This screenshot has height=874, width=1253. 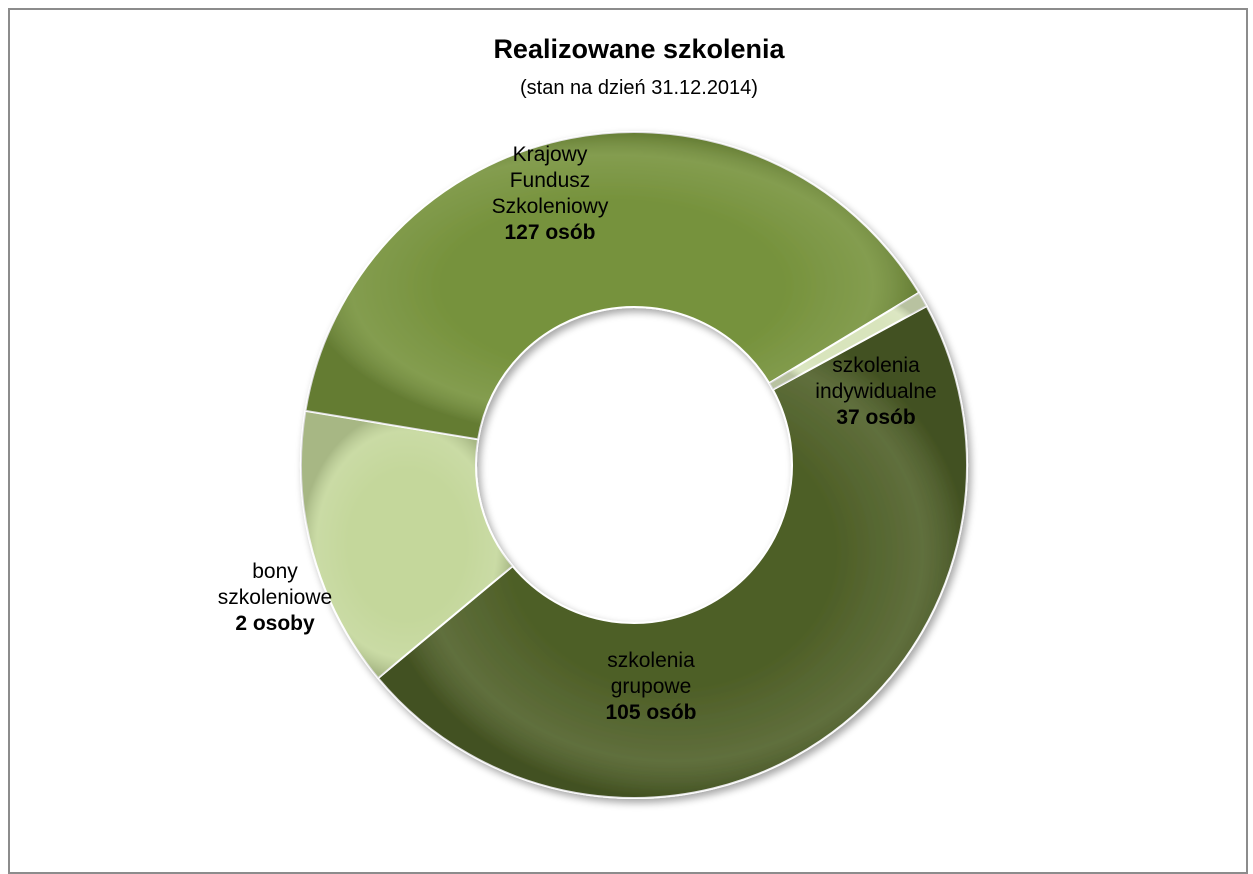 I want to click on slice-bony-szkoleniowe-label-line: bony, so click(x=275, y=571).